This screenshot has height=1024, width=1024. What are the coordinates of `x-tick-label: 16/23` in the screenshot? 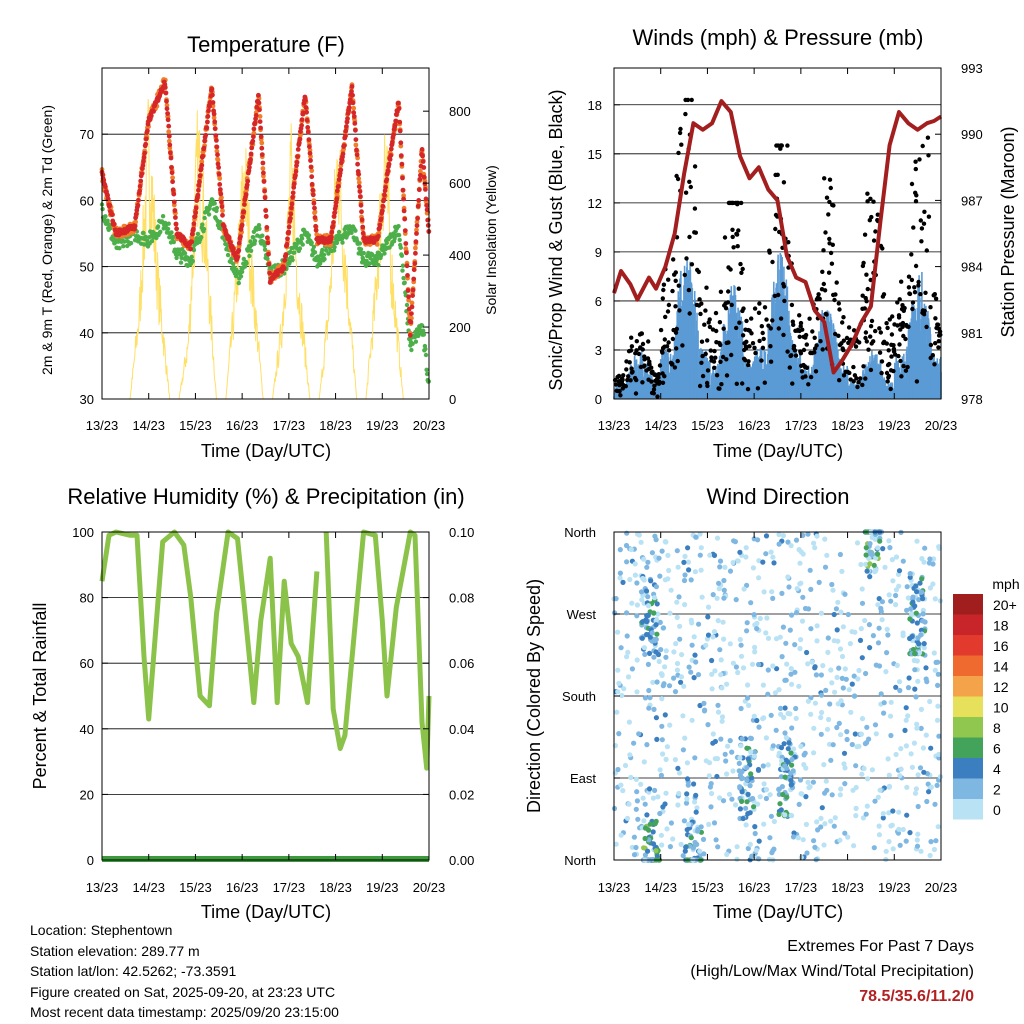 It's located at (242, 887).